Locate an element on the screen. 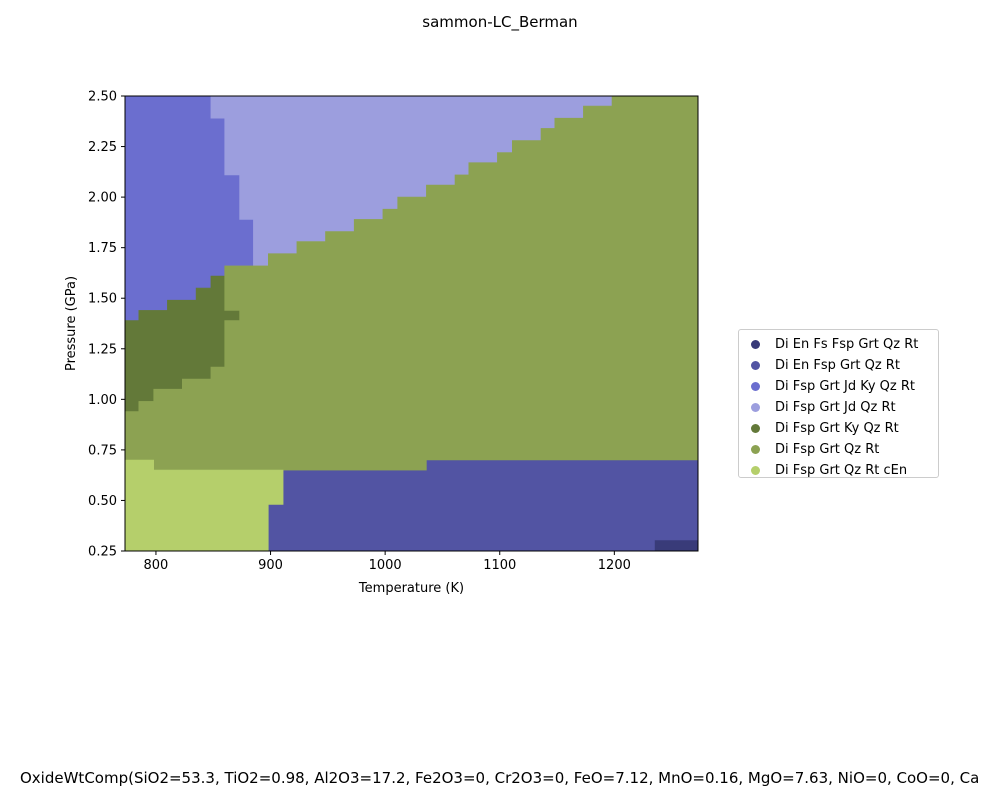 The image size is (1000, 800). y-tick-label: 2.50 is located at coordinates (102, 97).